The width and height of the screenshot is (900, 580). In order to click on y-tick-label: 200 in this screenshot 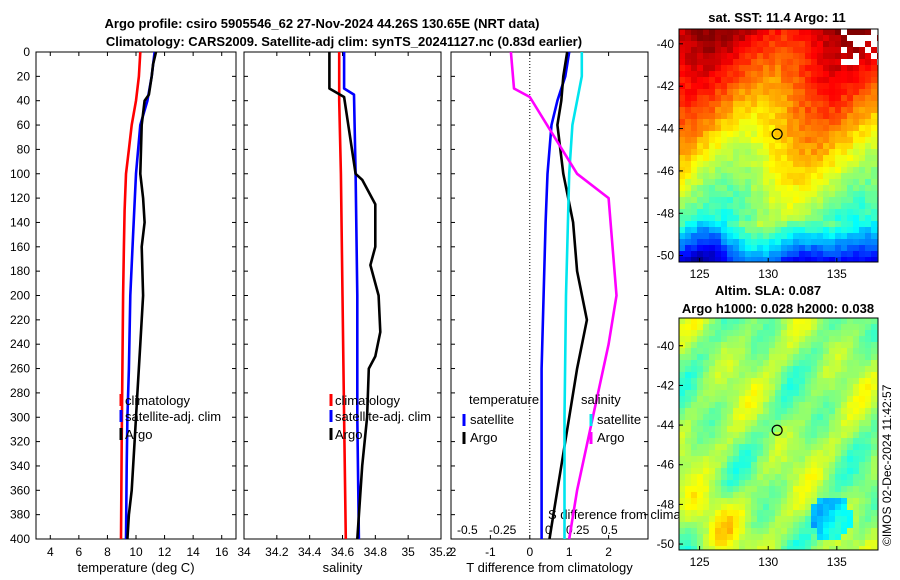, I will do `click(20, 296)`.